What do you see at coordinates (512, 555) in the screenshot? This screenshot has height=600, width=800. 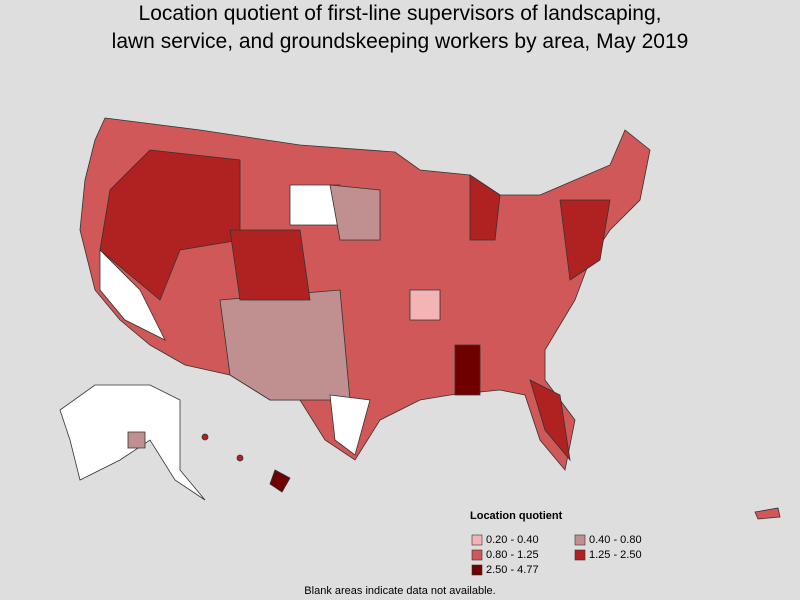 I see `legend-label: 0.80 - 1.25` at bounding box center [512, 555].